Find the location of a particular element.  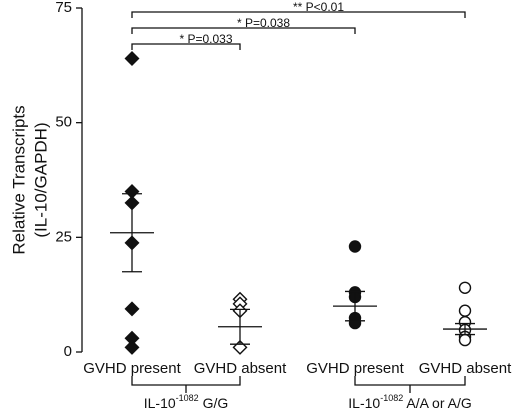

genotype-suffix: G/G is located at coordinates (214, 403).